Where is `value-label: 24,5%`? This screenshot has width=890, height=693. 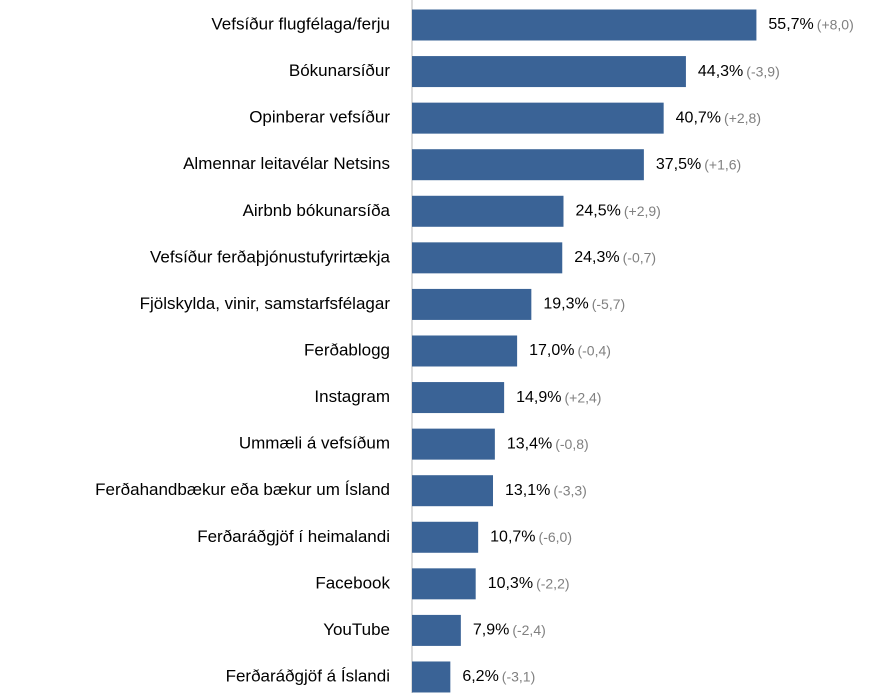 value-label: 24,5% is located at coordinates (597, 210).